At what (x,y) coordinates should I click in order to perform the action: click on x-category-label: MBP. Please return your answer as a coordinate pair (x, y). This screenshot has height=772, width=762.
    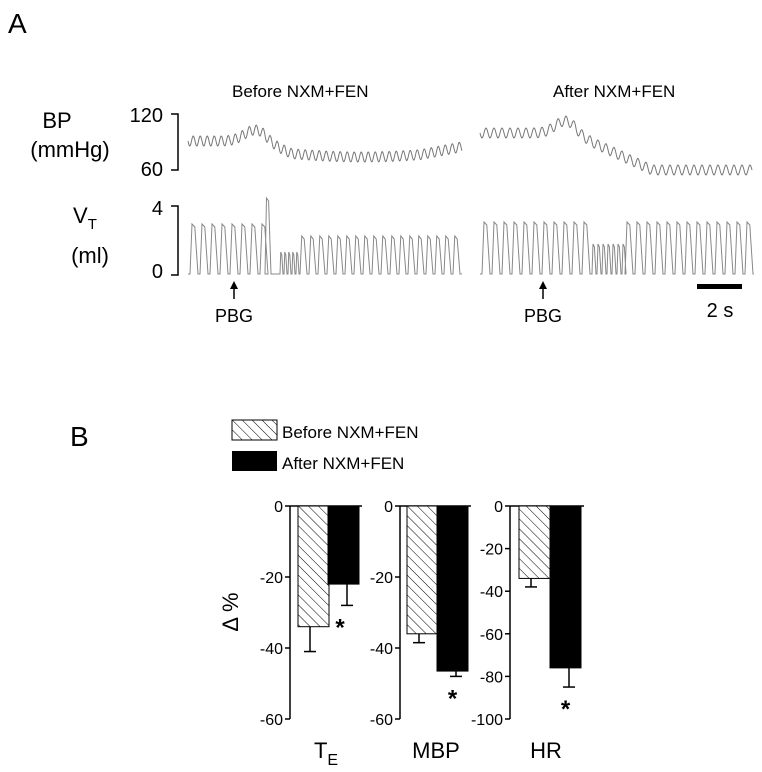
    Looking at the image, I should click on (436, 750).